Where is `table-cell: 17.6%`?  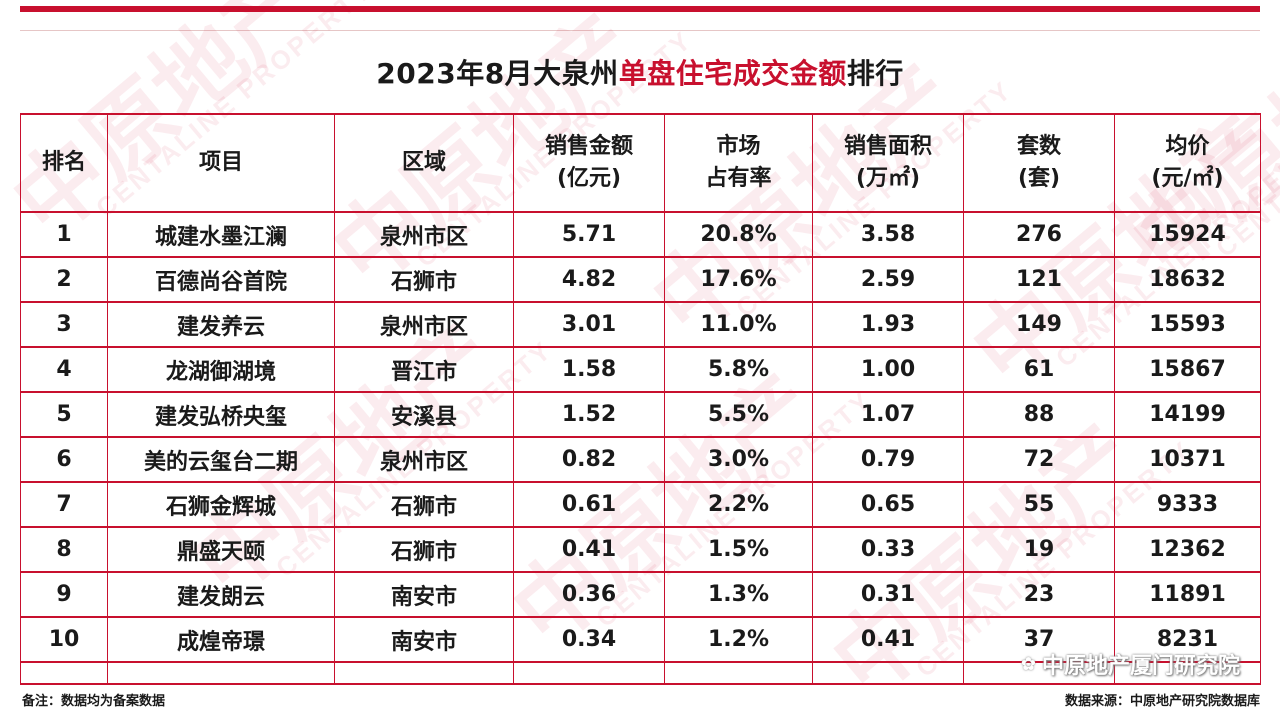 table-cell: 17.6% is located at coordinates (738, 280).